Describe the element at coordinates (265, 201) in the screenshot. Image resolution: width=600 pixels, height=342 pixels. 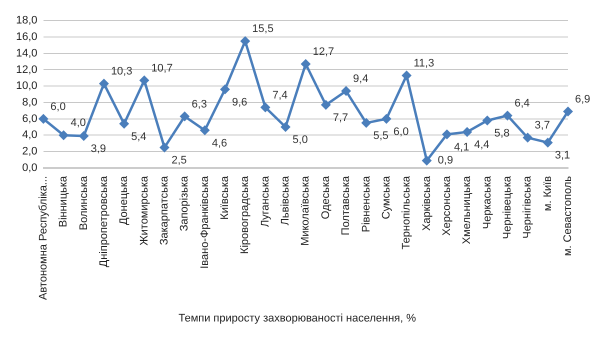
I see `x-tick-label: Луганська` at that location.